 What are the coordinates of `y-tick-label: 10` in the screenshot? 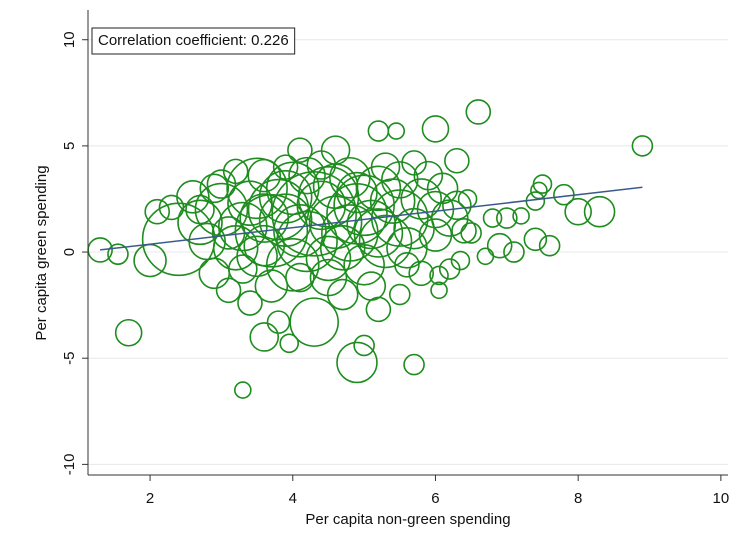 It's located at (69, 39).